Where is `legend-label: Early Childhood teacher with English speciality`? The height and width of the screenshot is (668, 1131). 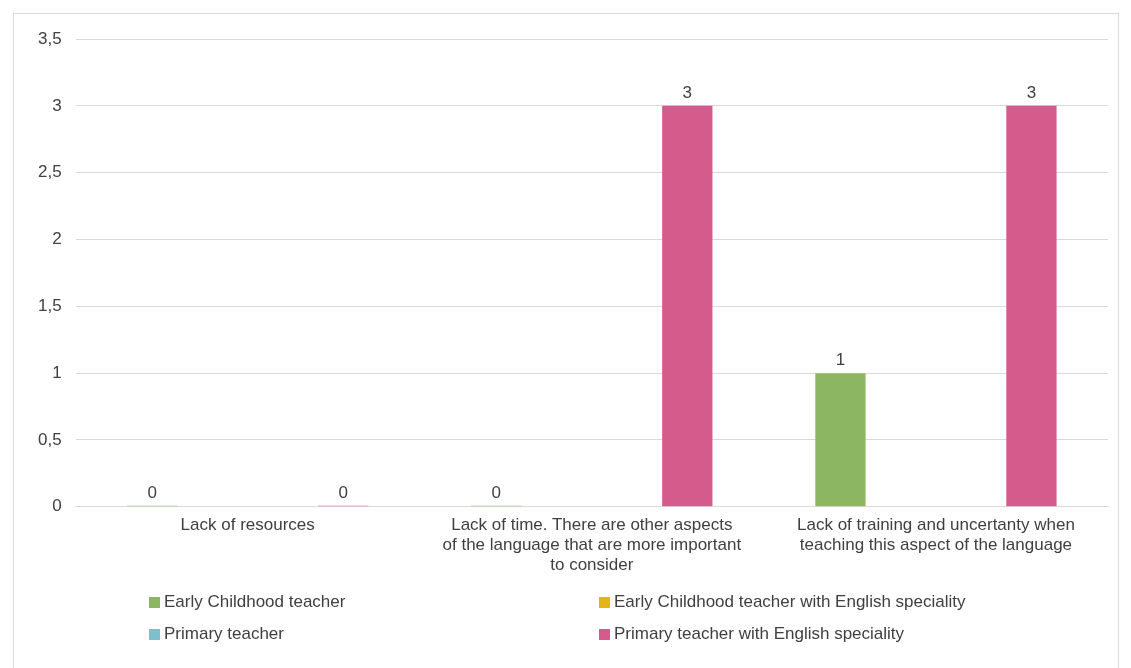 legend-label: Early Childhood teacher with English speciality is located at coordinates (790, 602).